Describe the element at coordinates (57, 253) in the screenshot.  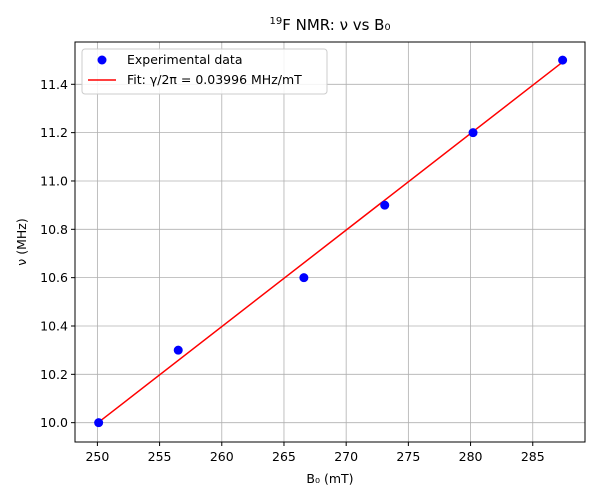
I see `y-axis-ticks: 10.0 10.2 10.4 10.6 10.8 11.0 11.2 11.4` at that location.